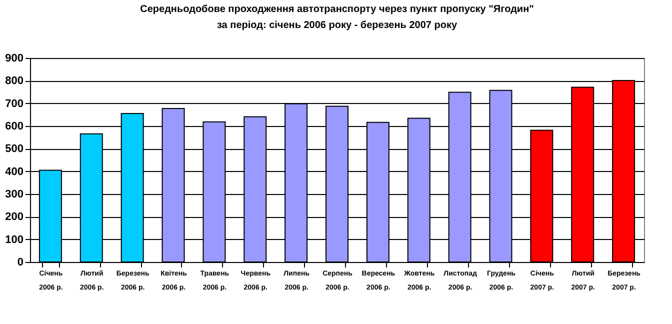 The image size is (672, 324). What do you see at coordinates (14, 104) in the screenshot?
I see `y-tick-label: 700` at bounding box center [14, 104].